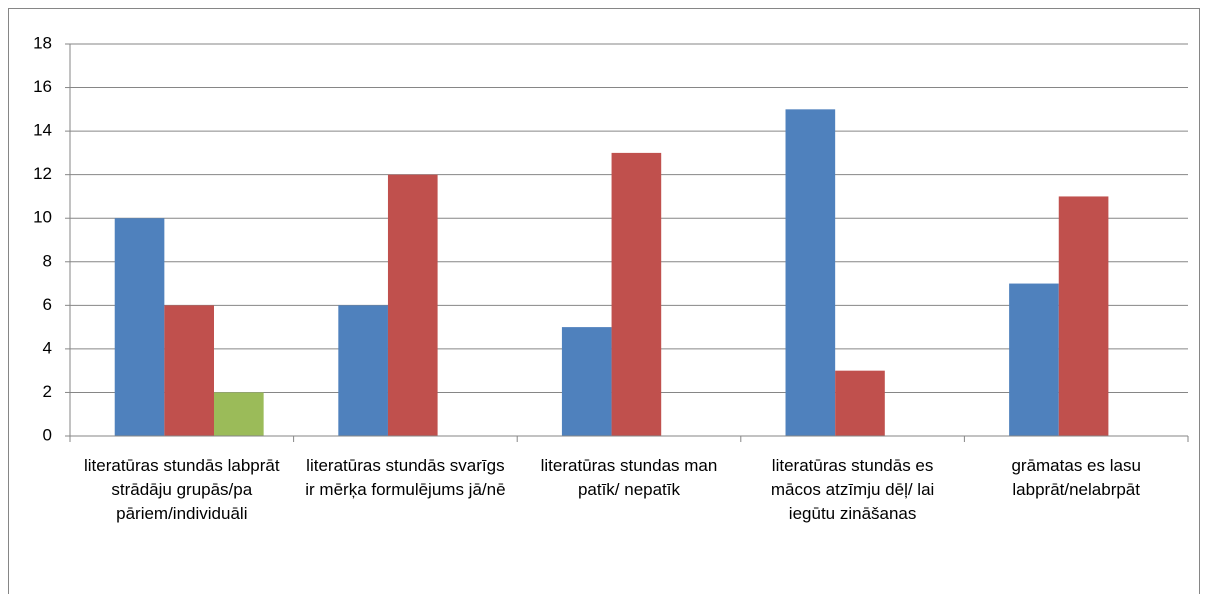  What do you see at coordinates (42, 173) in the screenshot?
I see `y-tick-label: 12` at bounding box center [42, 173].